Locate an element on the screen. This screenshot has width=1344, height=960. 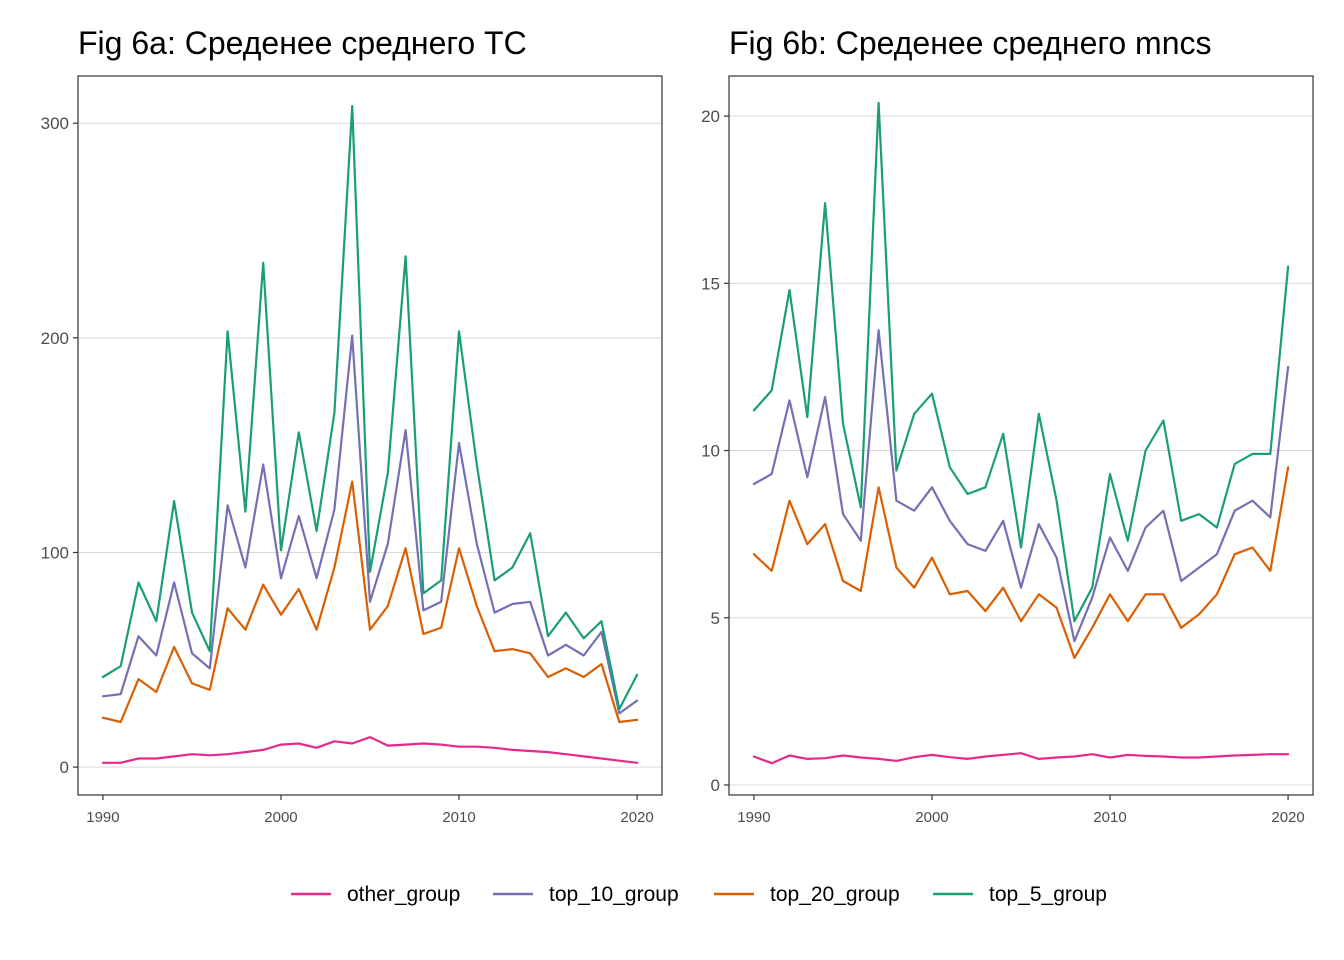
legend-item-top-10-group: top_10_group is located at coordinates (586, 894).